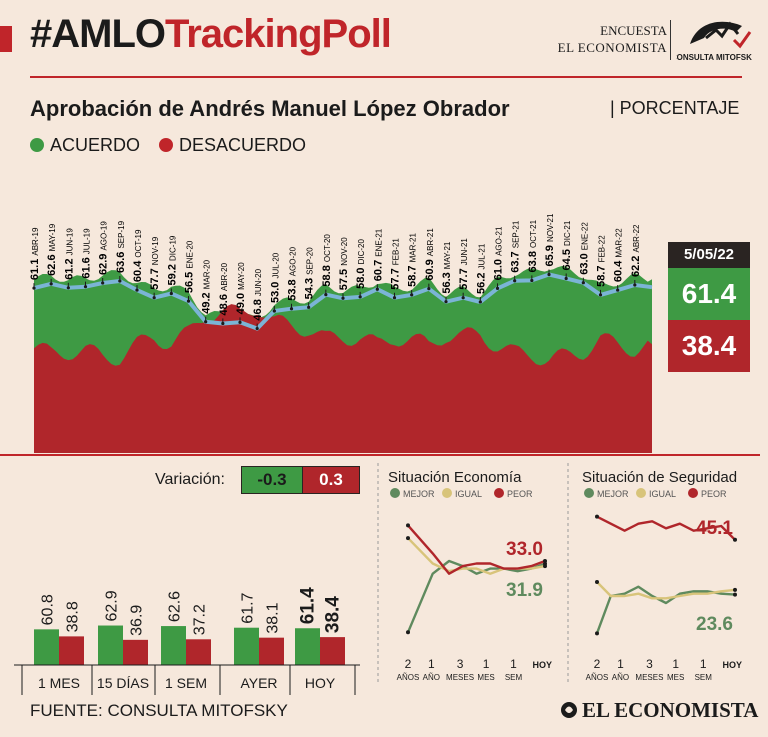 Image resolution: width=768 pixels, height=737 pixels. Describe the element at coordinates (207, 274) in the screenshot. I see `month-date: MAR-20` at that location.